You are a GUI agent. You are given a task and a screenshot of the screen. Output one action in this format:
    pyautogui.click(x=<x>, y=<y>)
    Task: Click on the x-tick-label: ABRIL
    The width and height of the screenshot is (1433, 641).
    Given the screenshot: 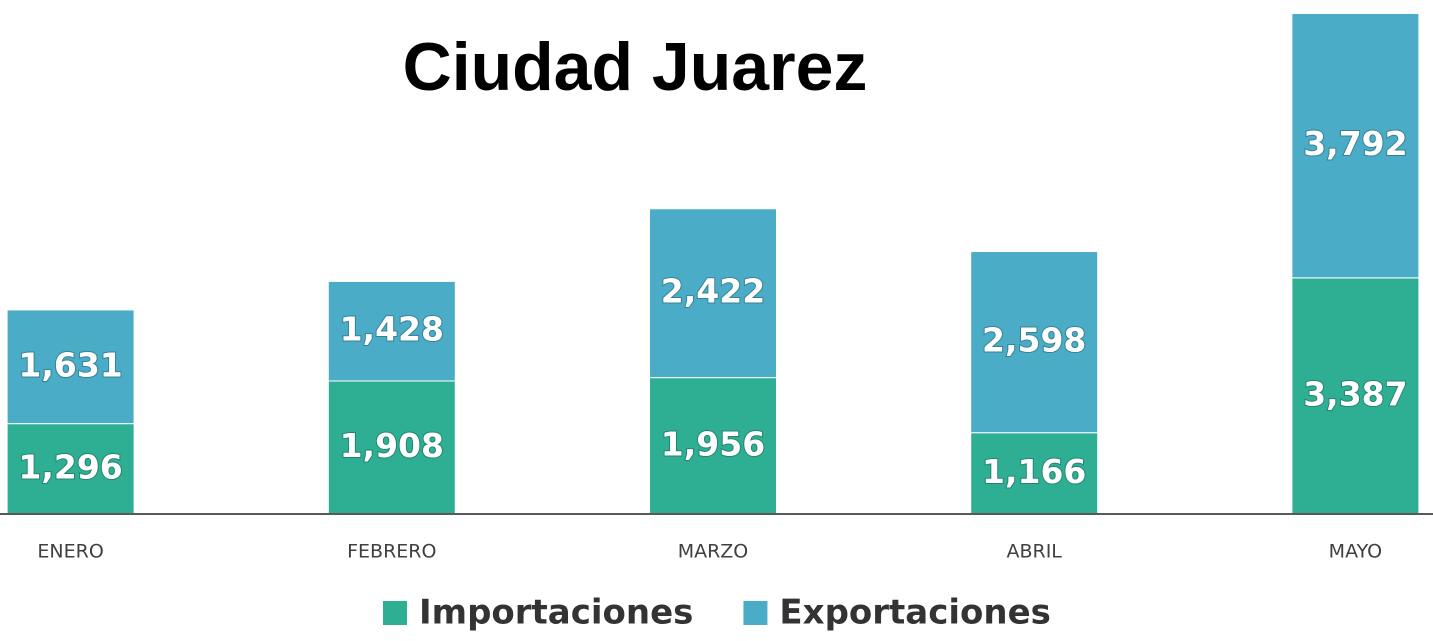 What is the action you would take?
    pyautogui.click(x=1034, y=552)
    